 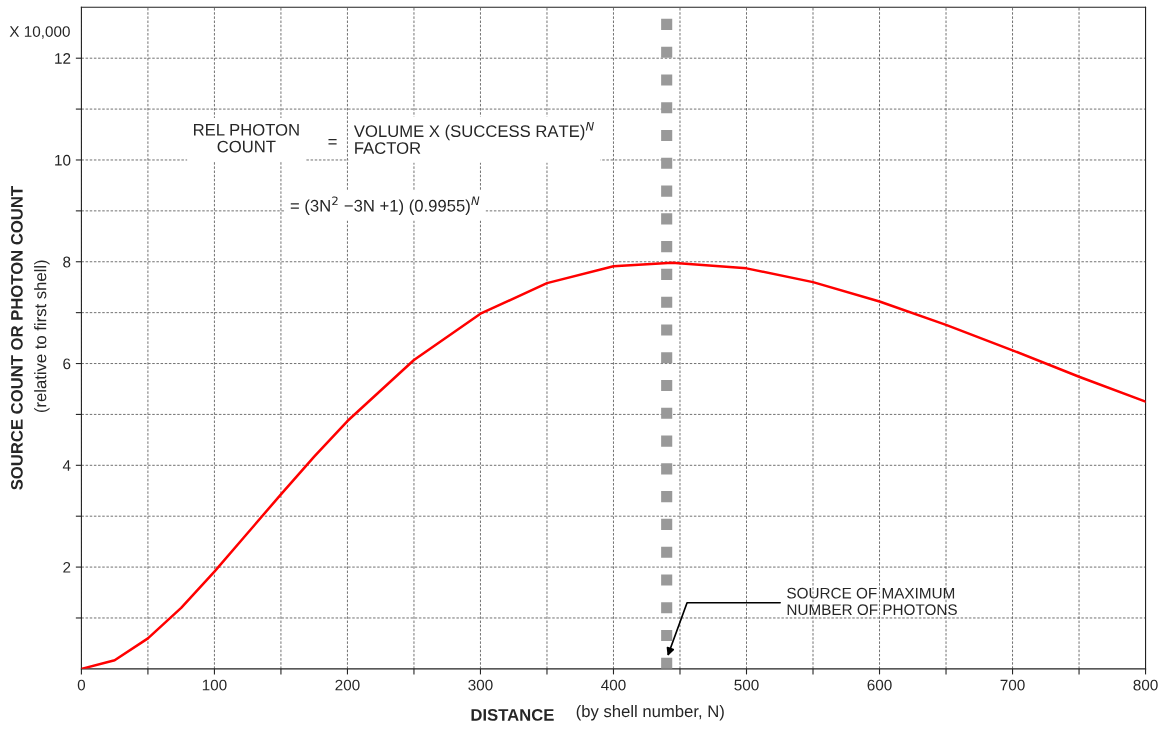 I want to click on text: (by shell number, N), so click(x=650, y=712).